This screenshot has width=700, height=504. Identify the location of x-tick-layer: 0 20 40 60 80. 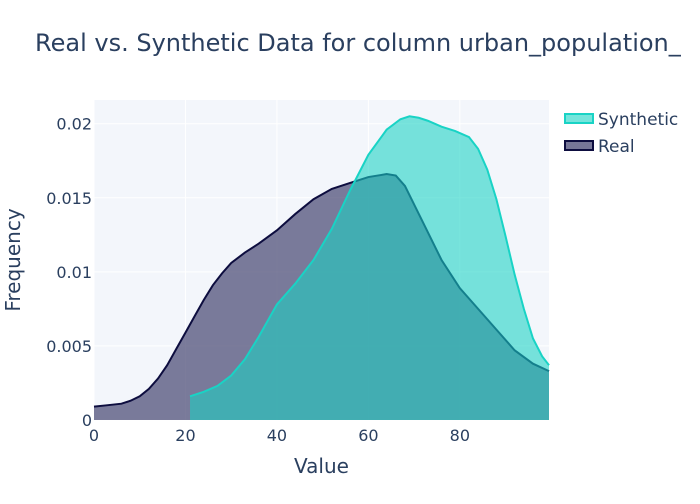
(279, 435).